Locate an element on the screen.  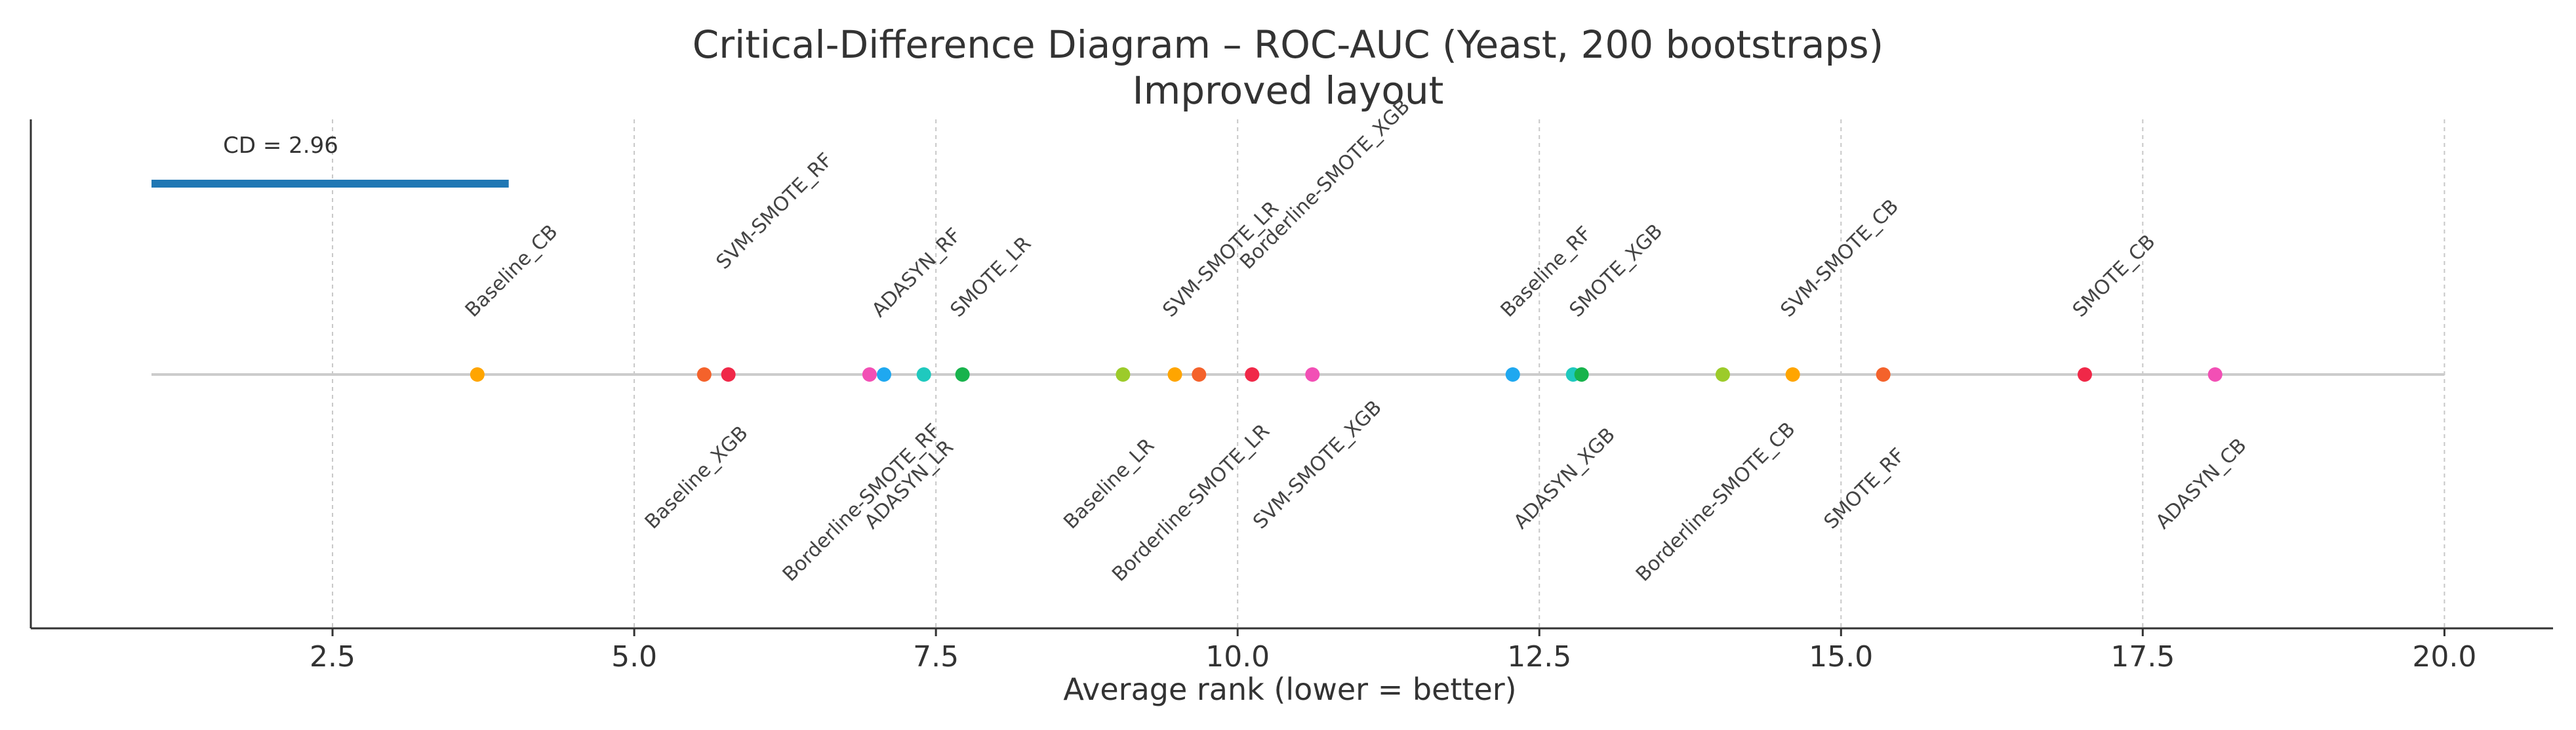
method-label: Borderline-SMOTE_CB is located at coordinates (1716, 502).